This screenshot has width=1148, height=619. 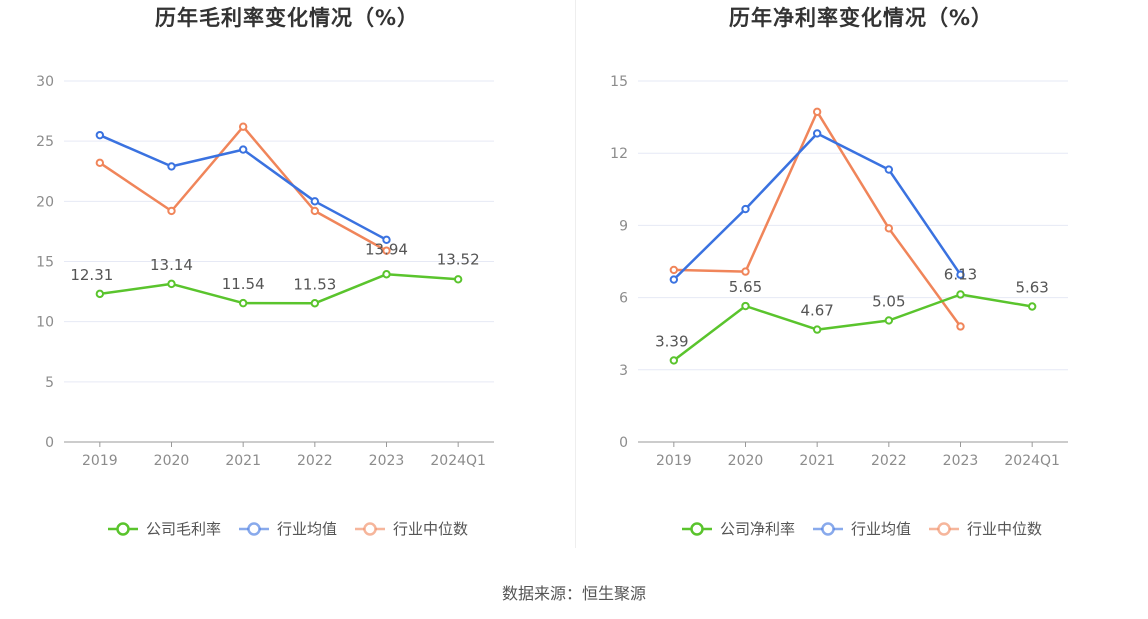 I want to click on y-tick-label: 3, so click(x=623, y=371).